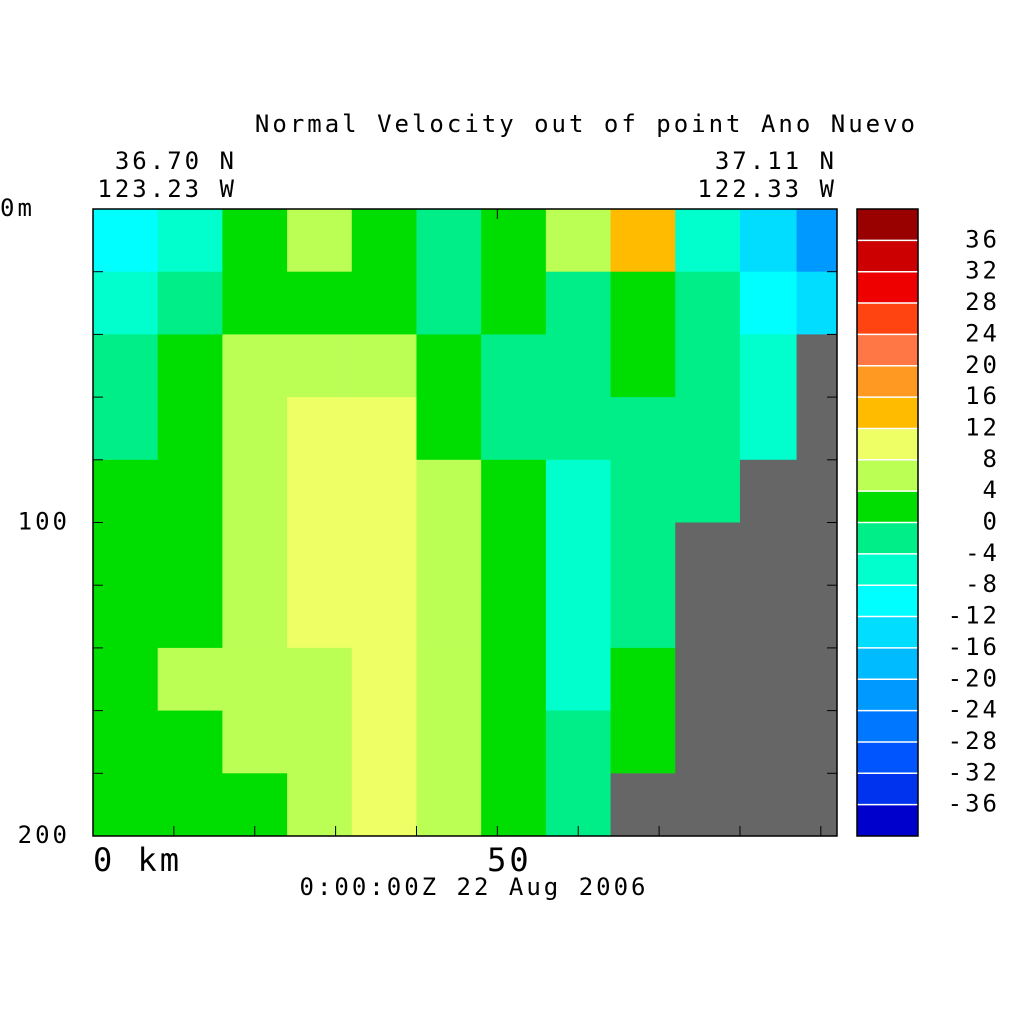 Image resolution: width=1024 pixels, height=1024 pixels. I want to click on colorbar-label: 20, so click(982, 365).